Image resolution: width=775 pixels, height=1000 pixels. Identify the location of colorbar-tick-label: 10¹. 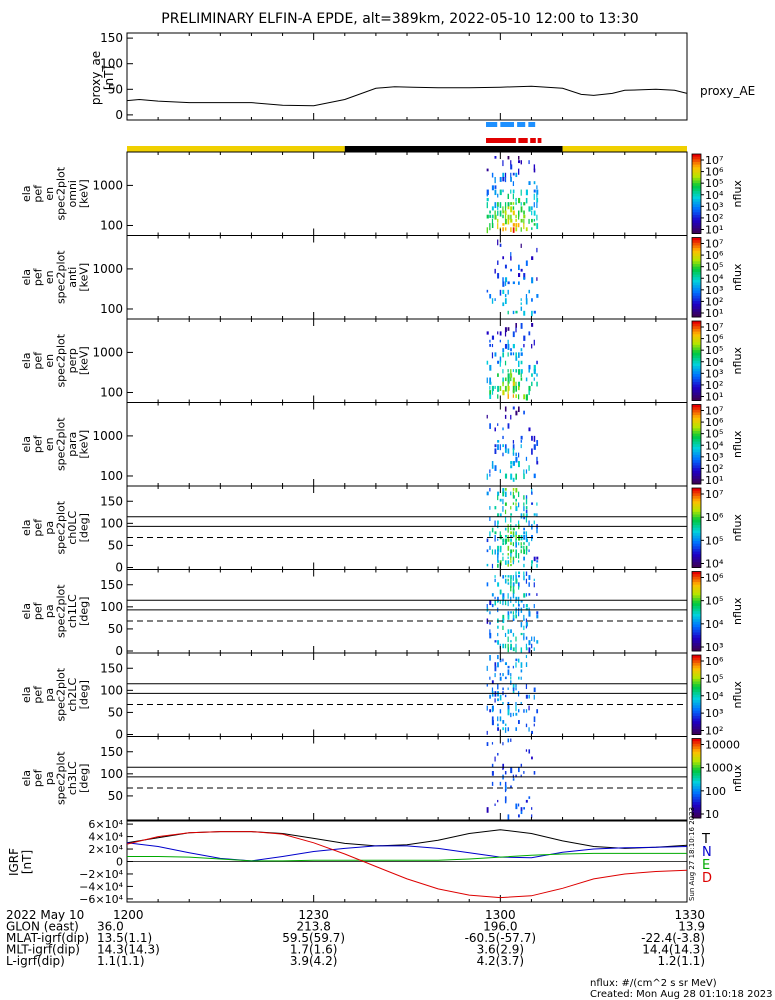
(714, 230).